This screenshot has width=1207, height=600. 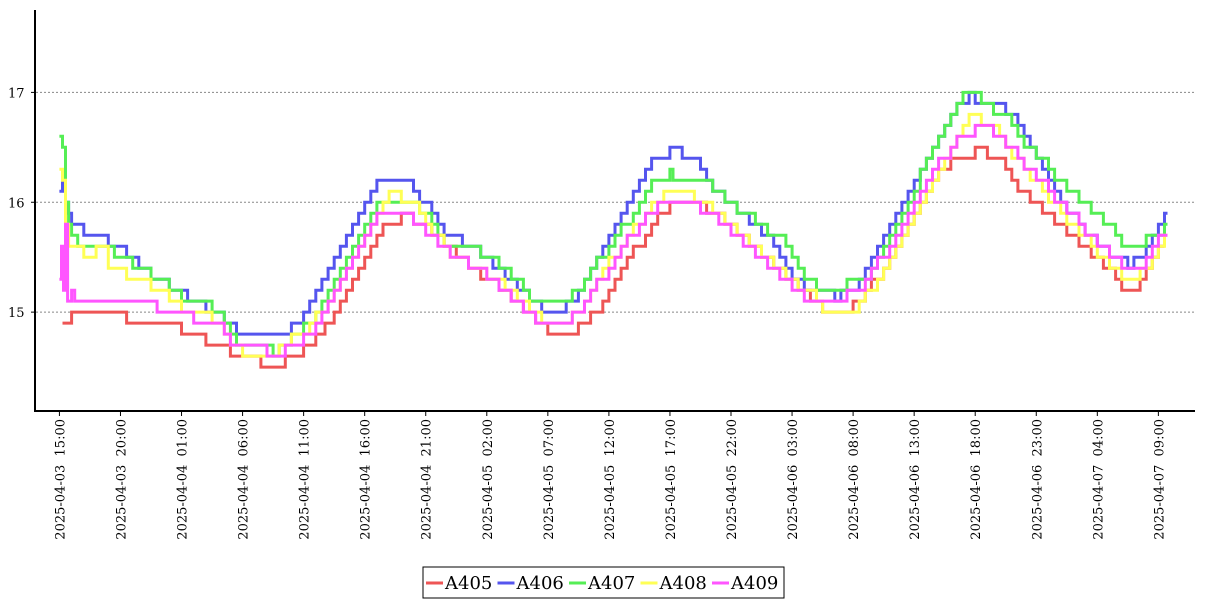 I want to click on legend-label-a407: A407, so click(x=611, y=583).